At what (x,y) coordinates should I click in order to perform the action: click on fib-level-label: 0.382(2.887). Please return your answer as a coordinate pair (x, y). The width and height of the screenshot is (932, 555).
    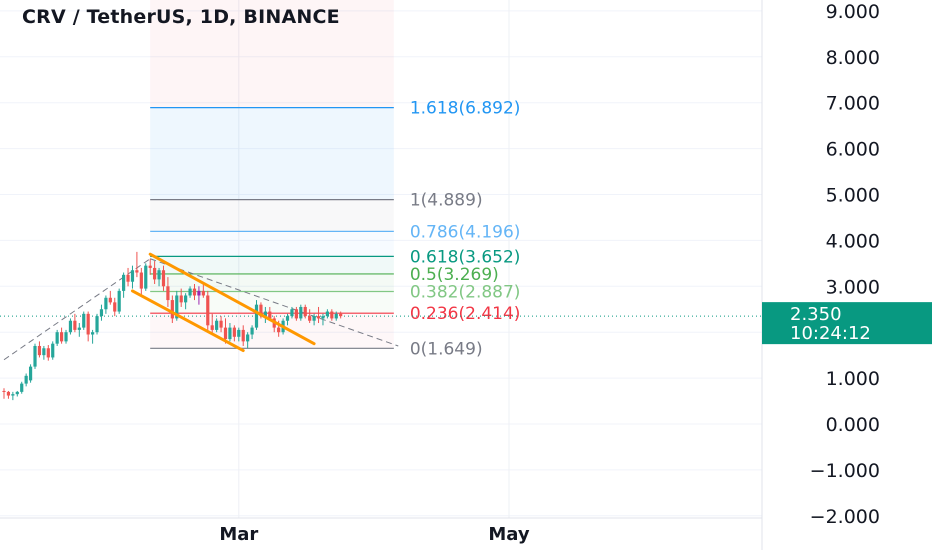
    Looking at the image, I should click on (465, 292).